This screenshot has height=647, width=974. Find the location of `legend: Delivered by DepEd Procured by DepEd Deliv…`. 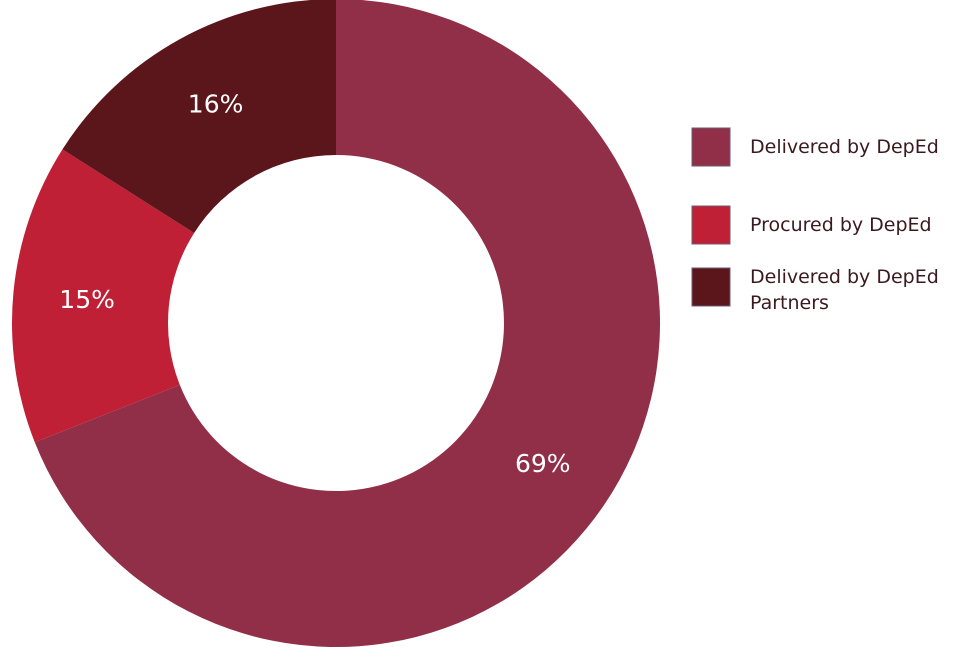

legend: Delivered by DepEd Procured by DepEd Deliv… is located at coordinates (815, 220).